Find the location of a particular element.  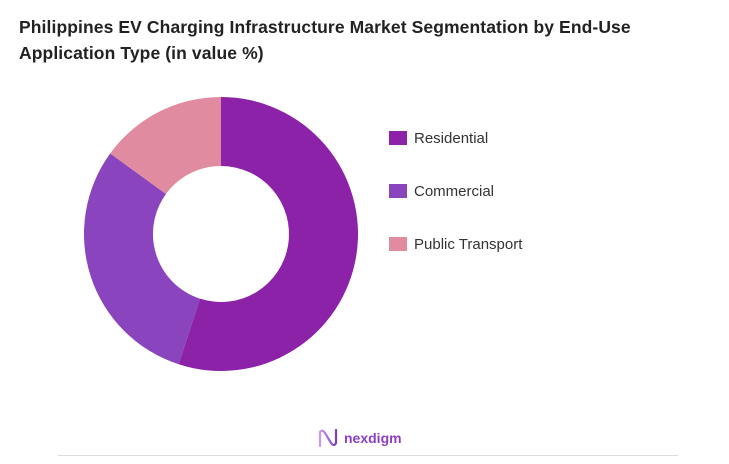

brand-name: nexdigm is located at coordinates (373, 438).